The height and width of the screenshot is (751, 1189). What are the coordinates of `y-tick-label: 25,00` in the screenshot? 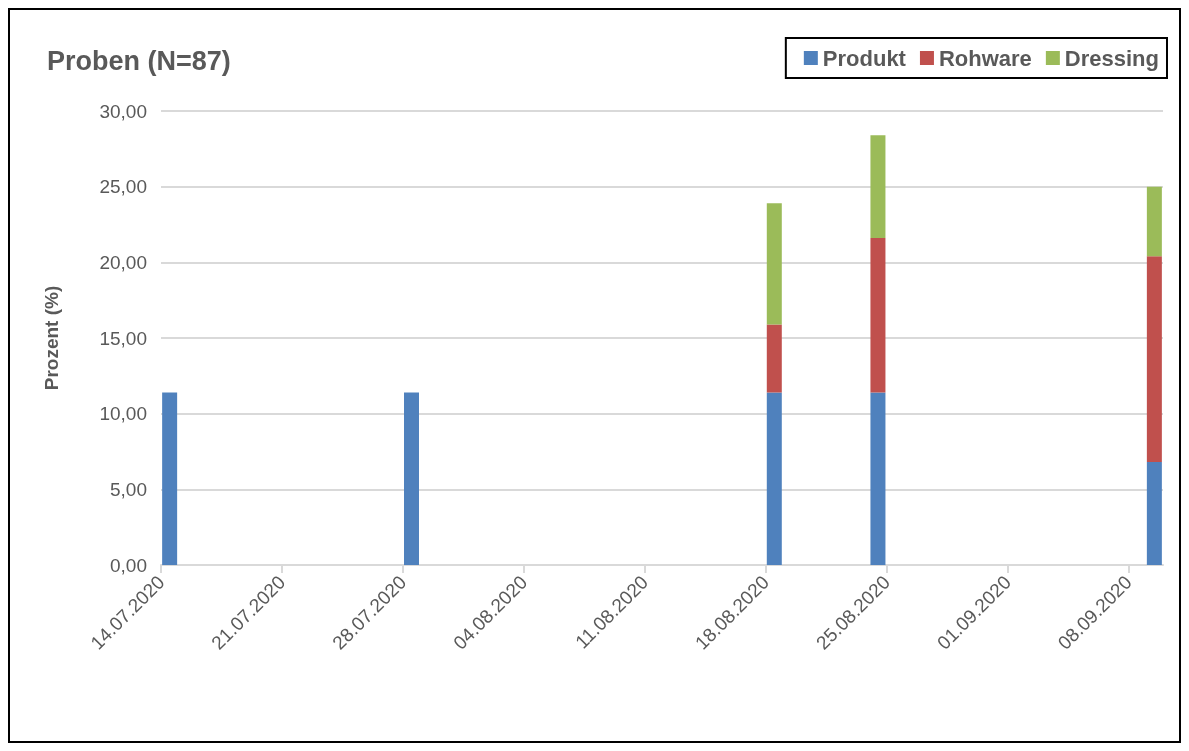 It's located at (123, 187).